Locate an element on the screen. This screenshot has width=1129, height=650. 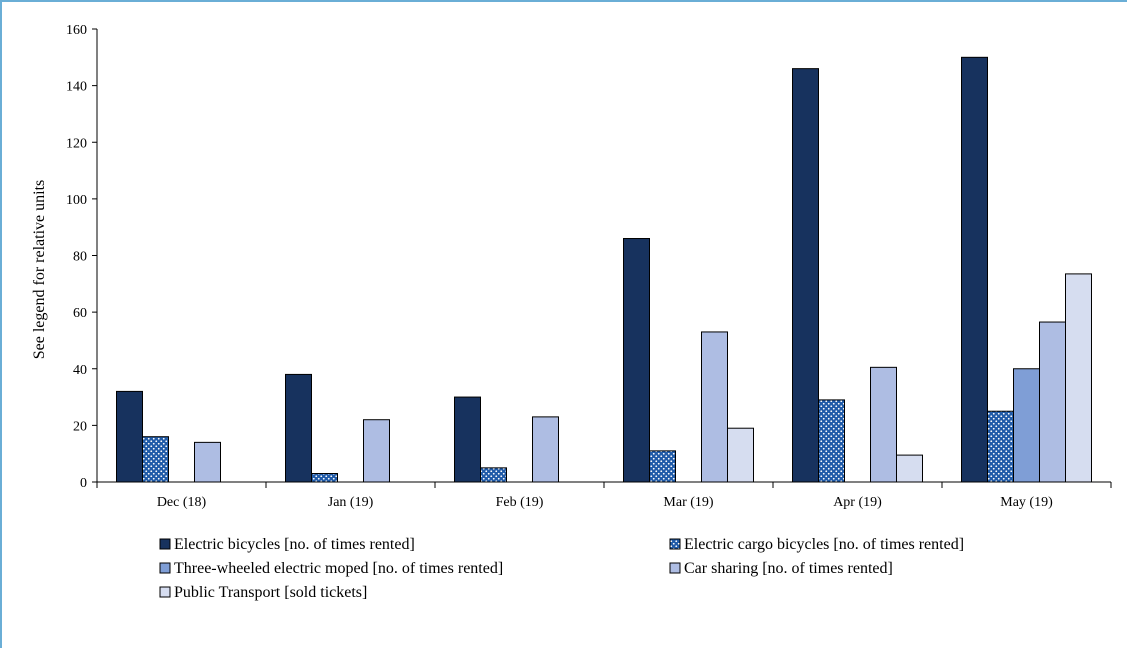
x-tick-label: Dec (18) is located at coordinates (182, 502).